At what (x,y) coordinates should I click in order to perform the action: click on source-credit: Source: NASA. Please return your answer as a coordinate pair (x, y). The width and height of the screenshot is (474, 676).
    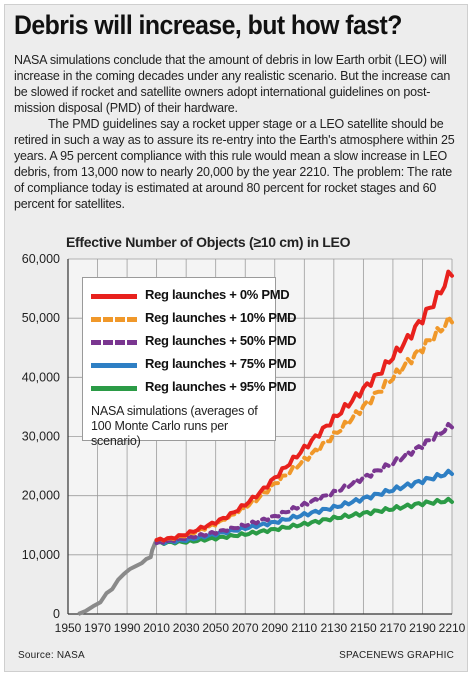
    Looking at the image, I should click on (51, 655).